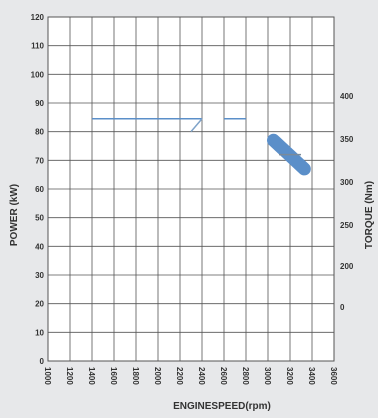 This screenshot has height=418, width=378. Describe the element at coordinates (347, 182) in the screenshot. I see `y-right-tick-label: 300` at that location.